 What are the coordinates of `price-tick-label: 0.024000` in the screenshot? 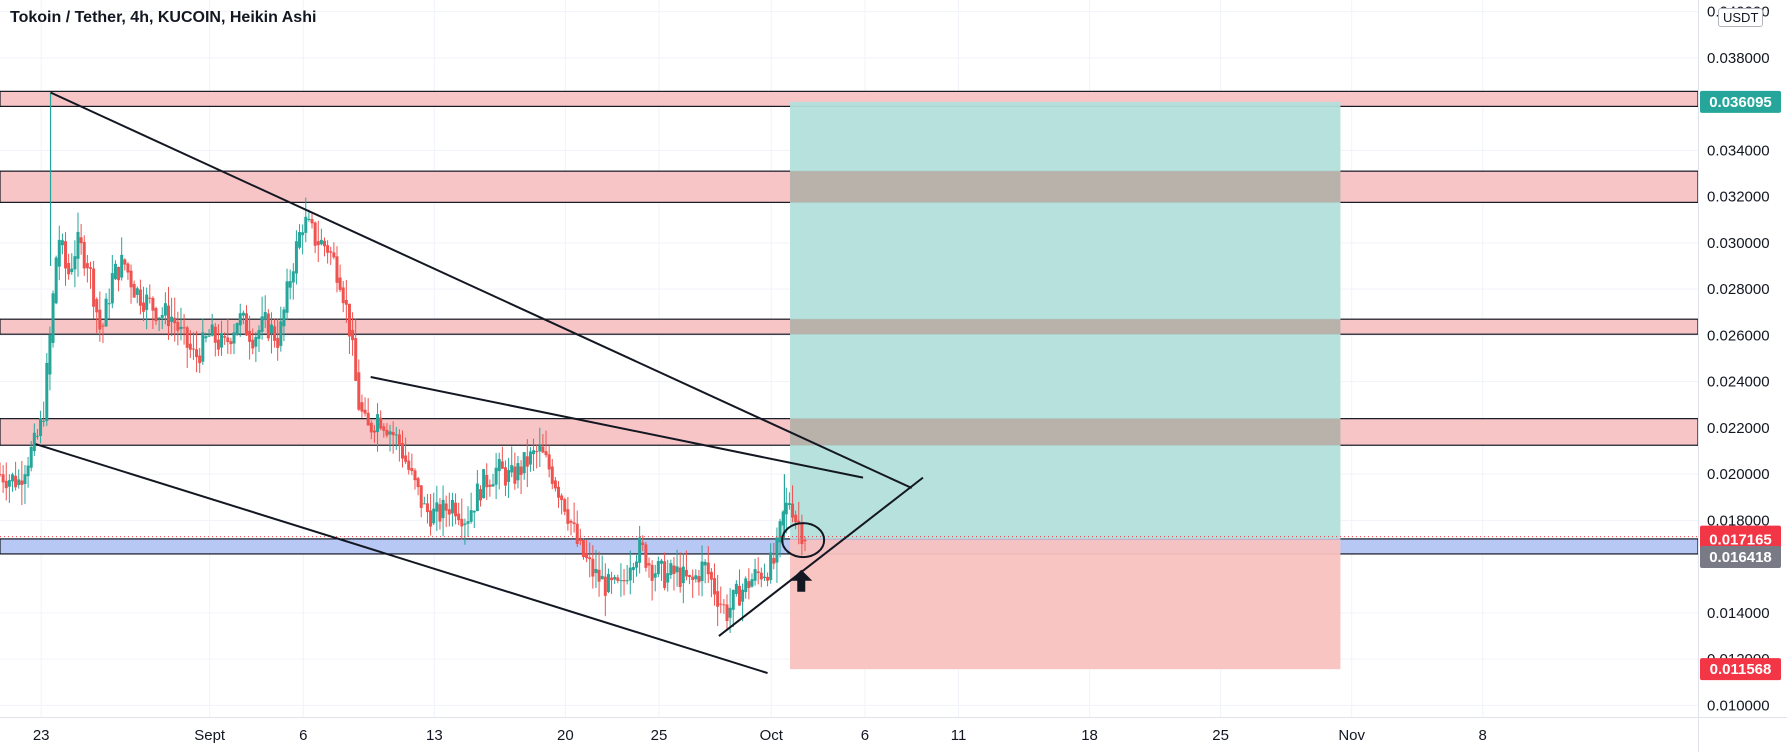 It's located at (1738, 382).